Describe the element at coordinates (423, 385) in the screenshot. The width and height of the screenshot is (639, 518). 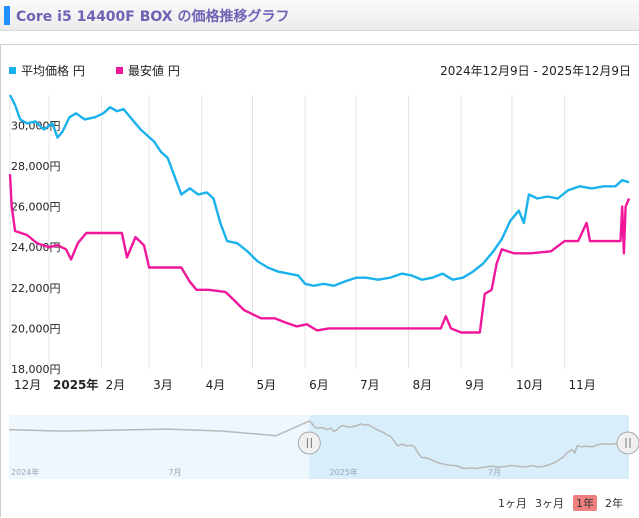
I see `x-tick-label: 8月` at that location.